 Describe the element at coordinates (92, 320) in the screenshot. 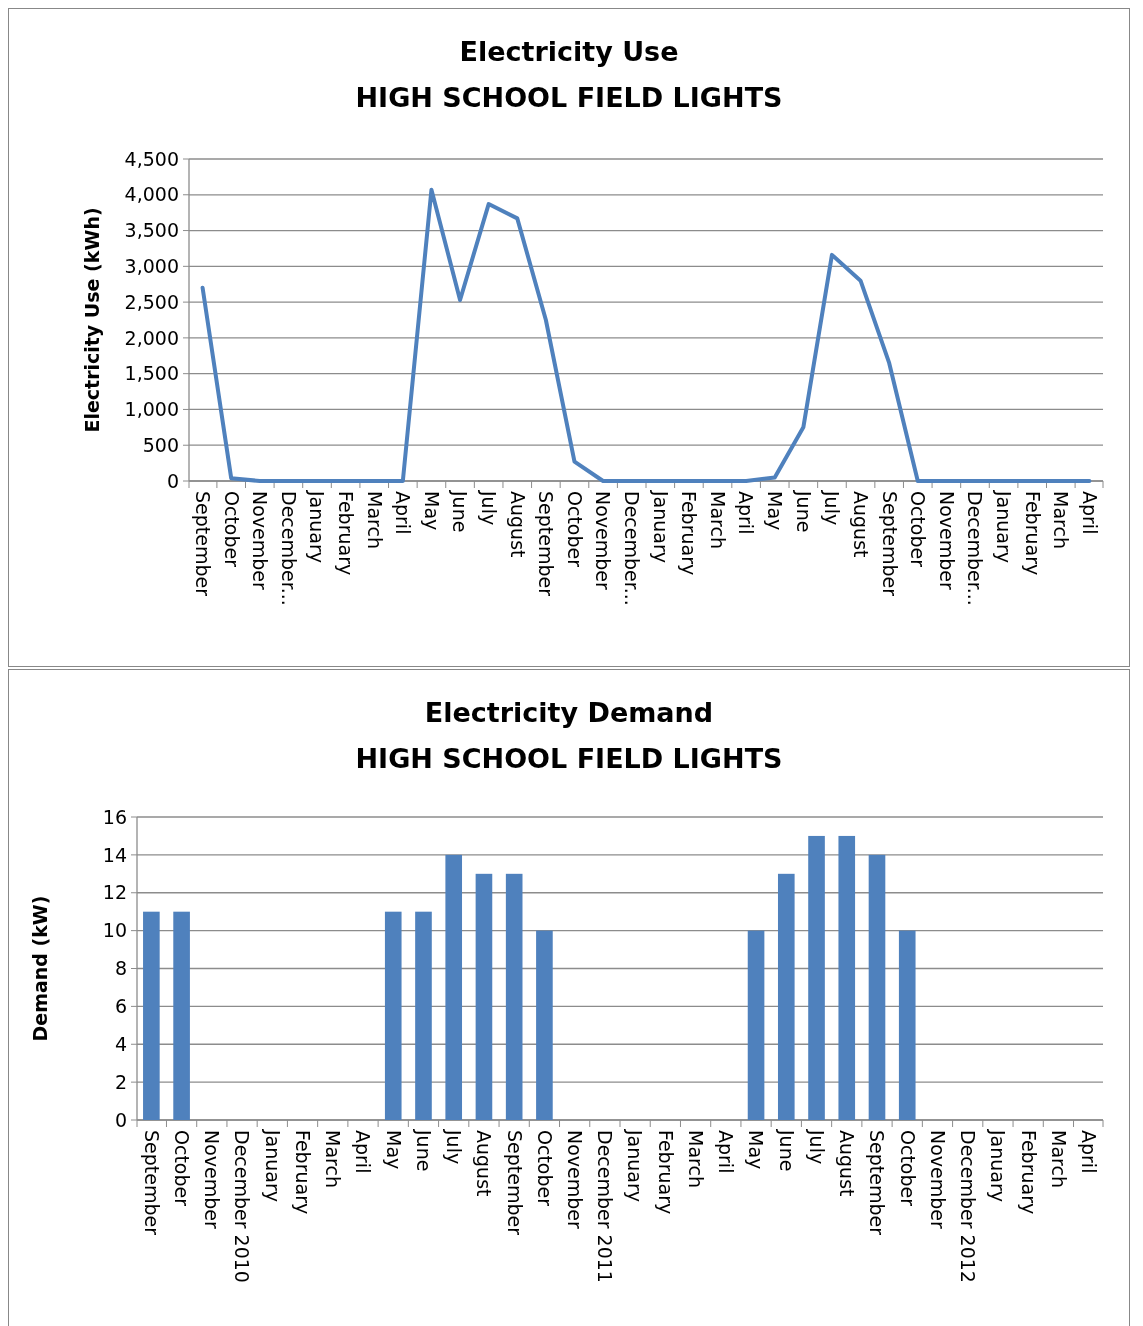

I see `y-axis-title: Electricity Use (kWh)` at that location.